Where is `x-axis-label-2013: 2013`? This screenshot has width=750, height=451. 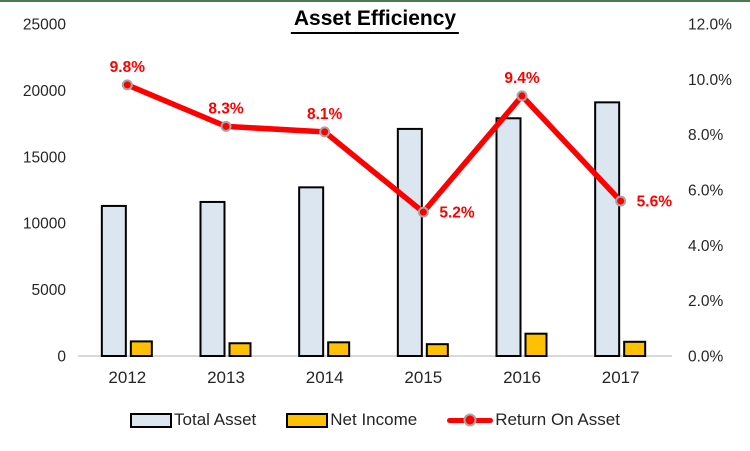 x-axis-label-2013: 2013 is located at coordinates (226, 377).